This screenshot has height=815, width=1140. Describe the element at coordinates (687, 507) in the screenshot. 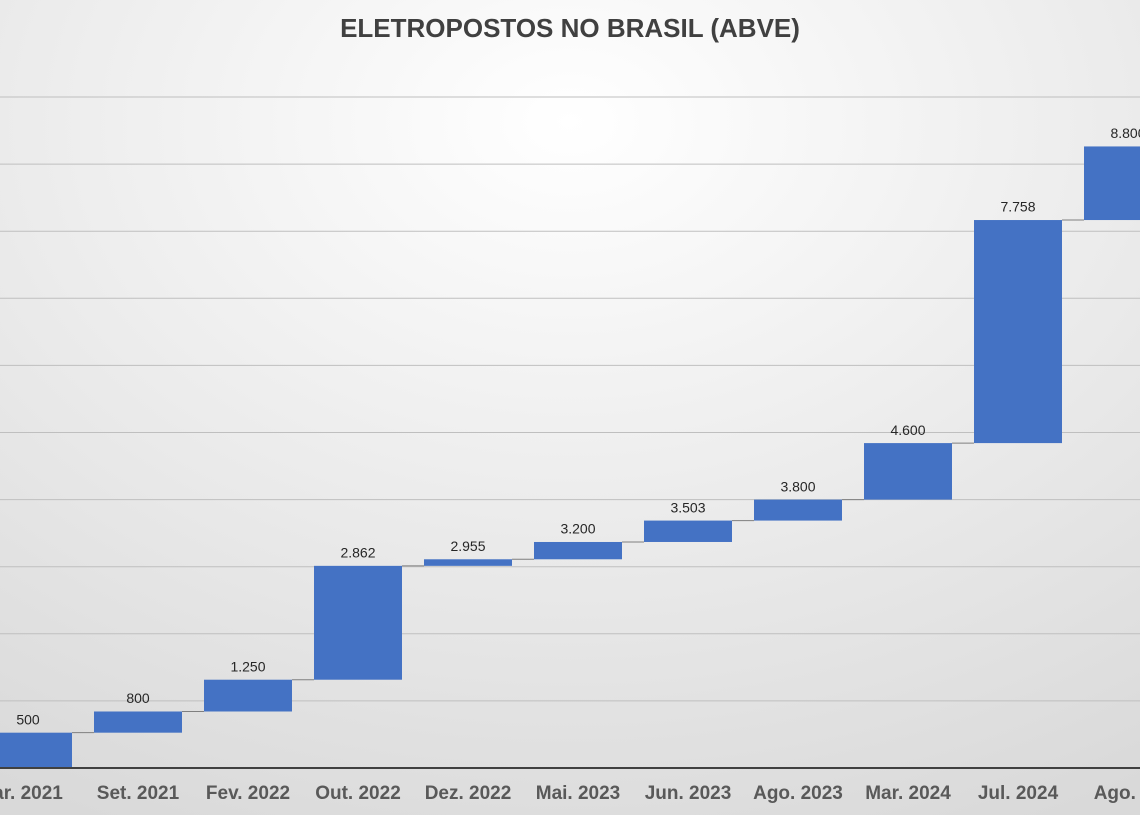

I see `data-label: 3.503` at that location.